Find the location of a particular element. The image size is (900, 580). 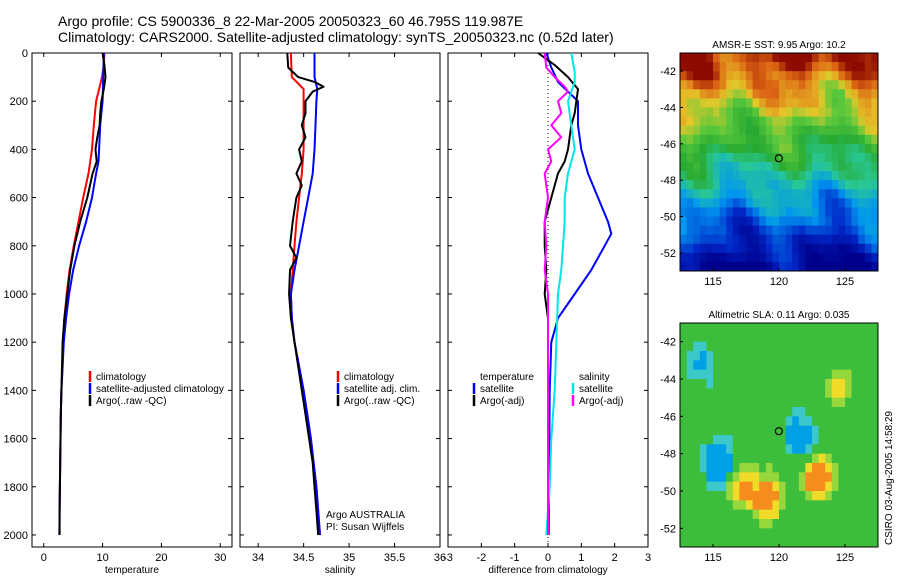

difference-x-axis-label: difference from climatology is located at coordinates (547, 570).